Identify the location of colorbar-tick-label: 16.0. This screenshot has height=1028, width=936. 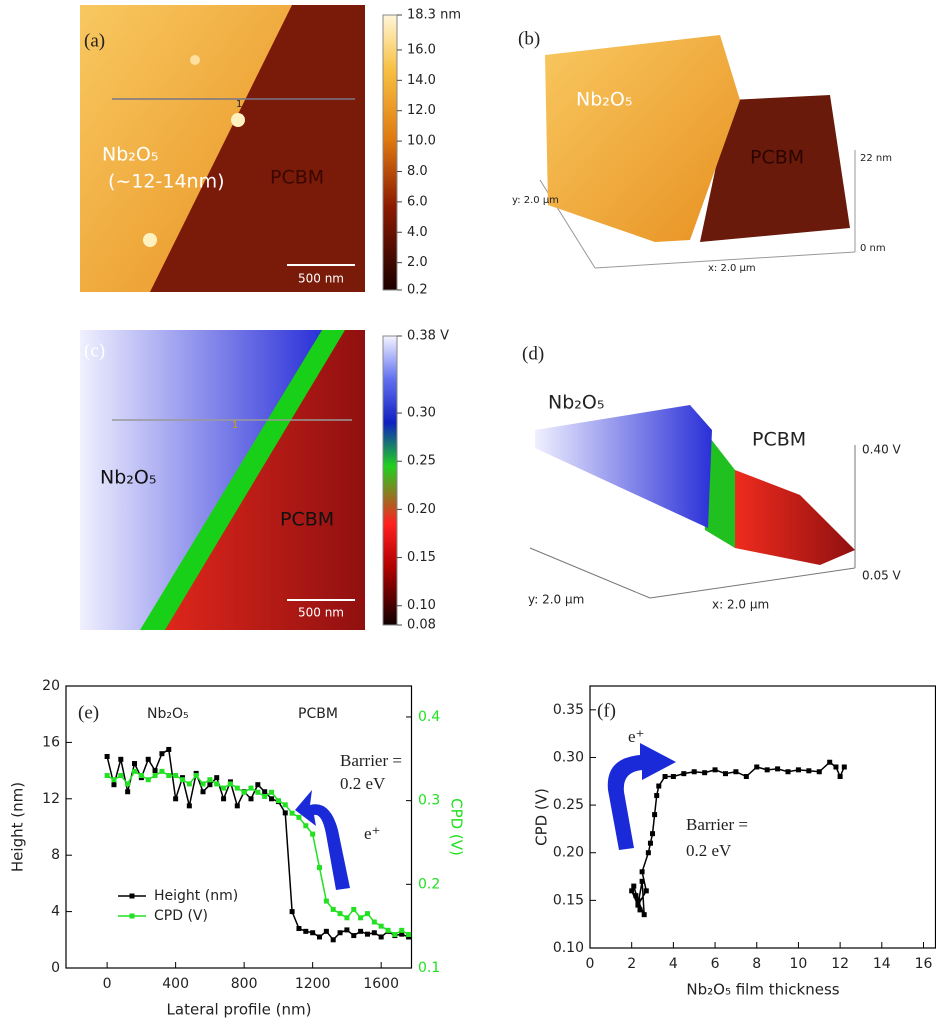
(421, 49).